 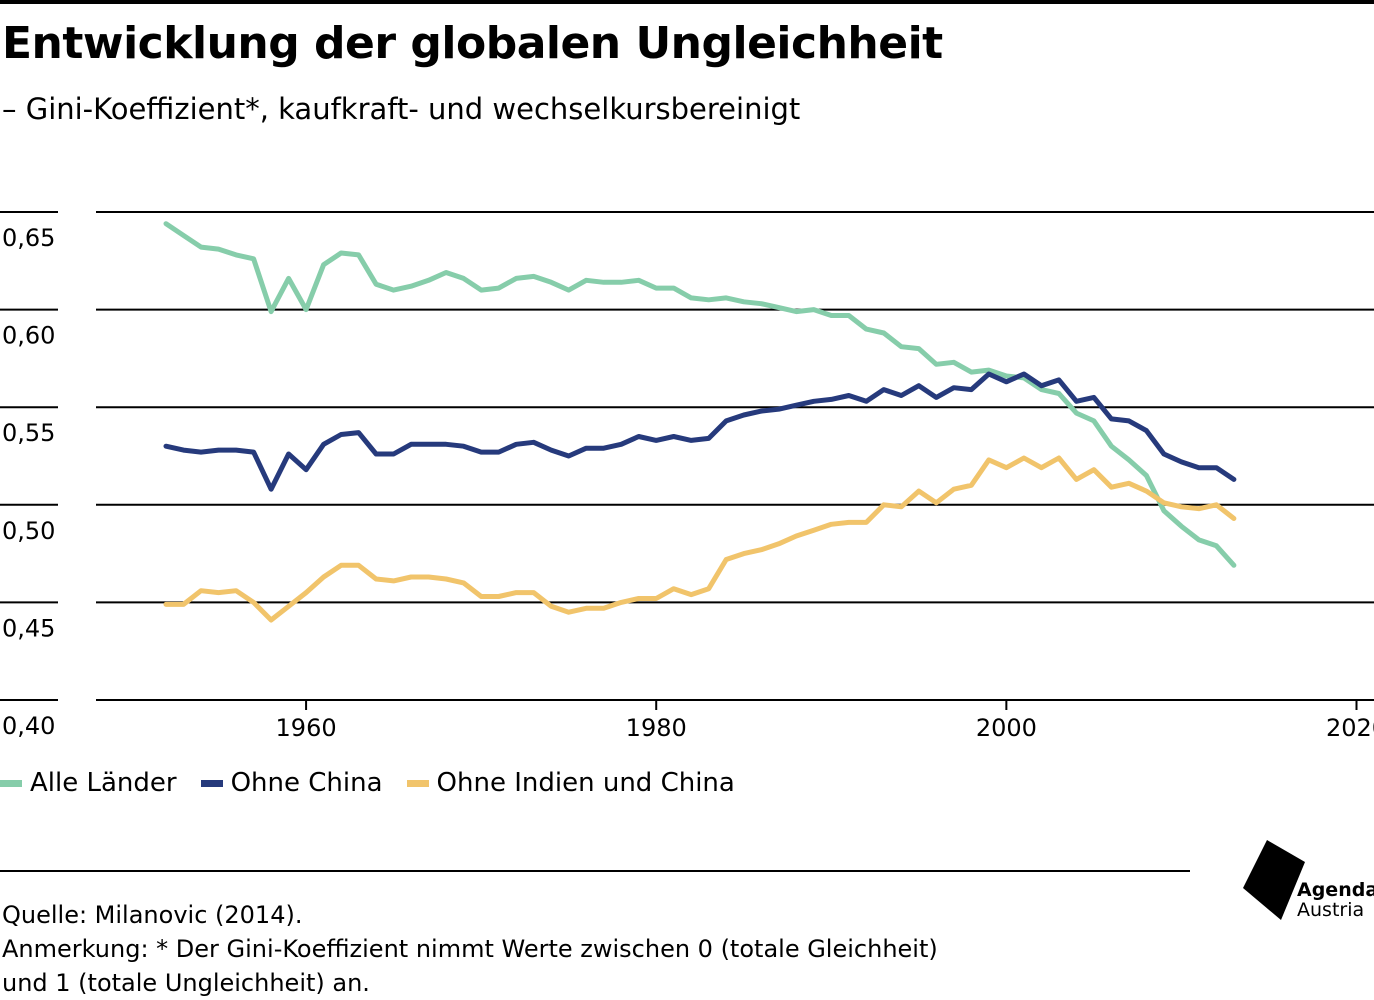 I want to click on top-rule, so click(x=687, y=2).